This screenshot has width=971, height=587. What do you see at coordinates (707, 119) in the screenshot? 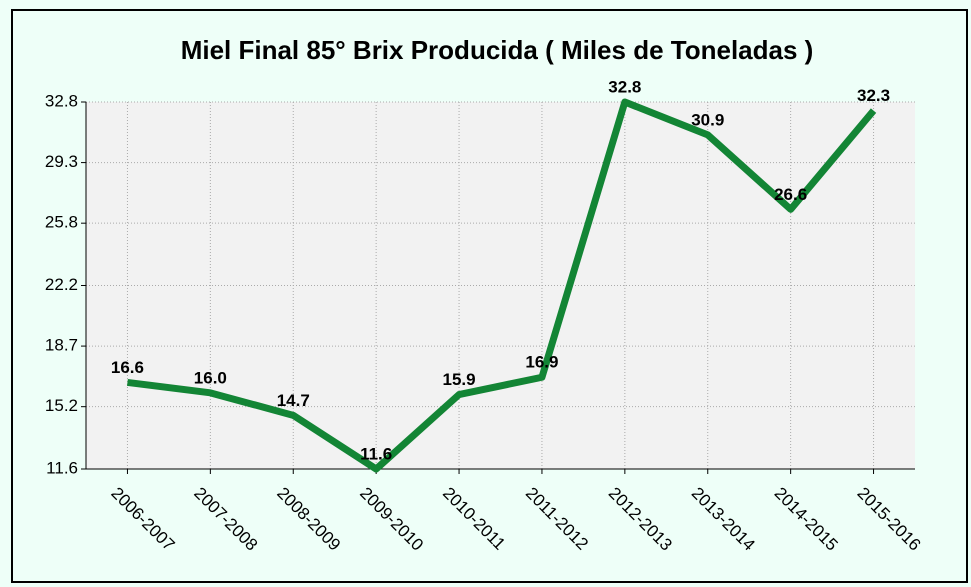
I see `data-label: 30.9` at bounding box center [707, 119].